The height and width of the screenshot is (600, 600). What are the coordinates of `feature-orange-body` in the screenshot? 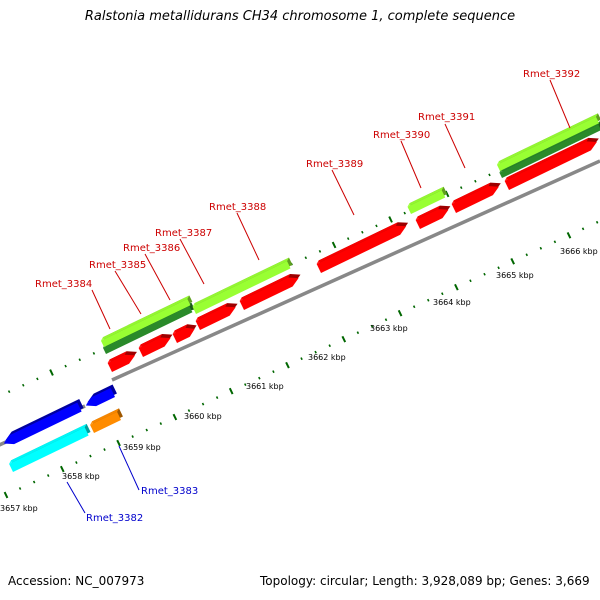 It's located at (106, 422).